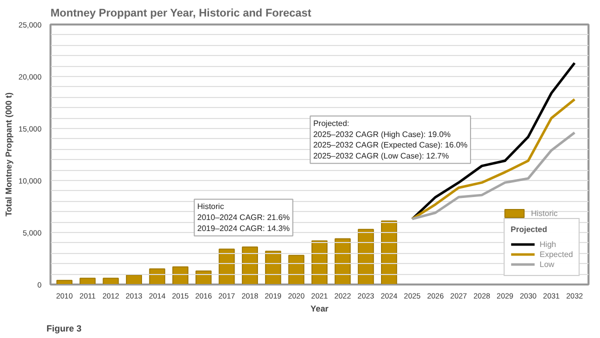 This screenshot has width=600, height=338. I want to click on legend-label: Historic, so click(544, 213).